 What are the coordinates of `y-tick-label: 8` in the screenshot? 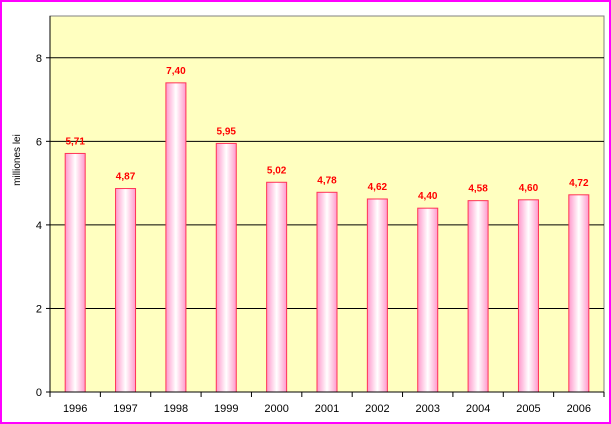 It's located at (39, 59).